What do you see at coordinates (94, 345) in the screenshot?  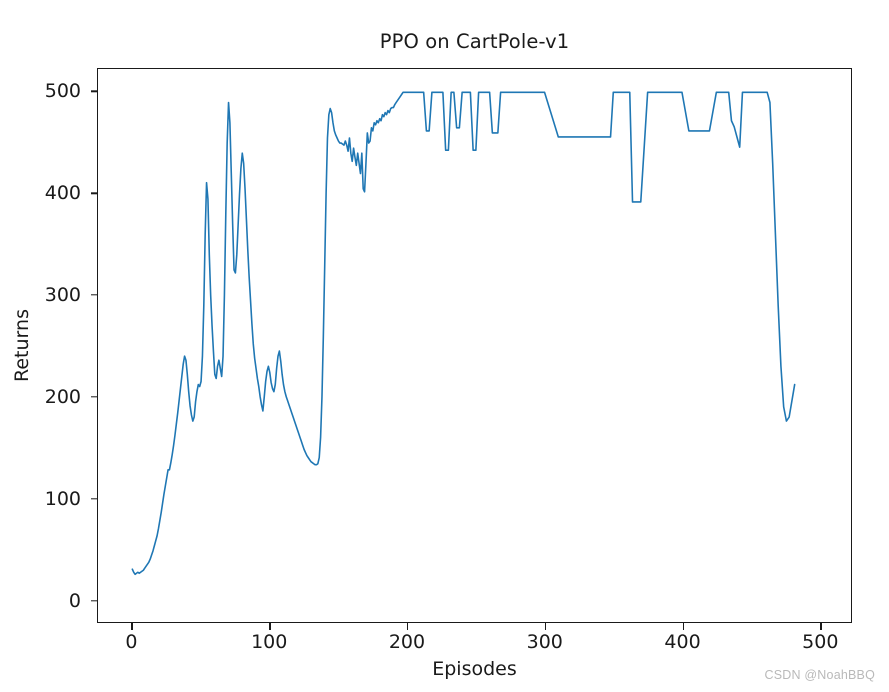 I see `y-axis-tick-marks` at bounding box center [94, 345].